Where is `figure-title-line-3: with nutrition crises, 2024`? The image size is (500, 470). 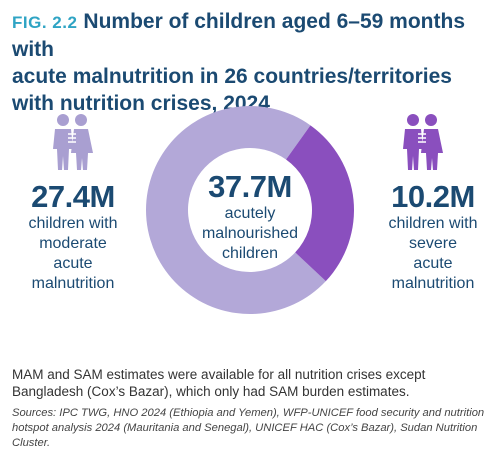
figure-title-line-3: with nutrition crises, 2024 is located at coordinates (141, 103).